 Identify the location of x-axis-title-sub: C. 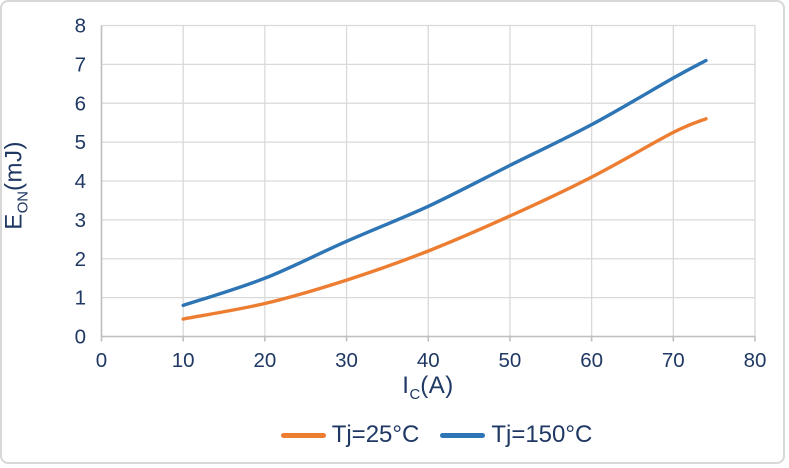
(415, 394).